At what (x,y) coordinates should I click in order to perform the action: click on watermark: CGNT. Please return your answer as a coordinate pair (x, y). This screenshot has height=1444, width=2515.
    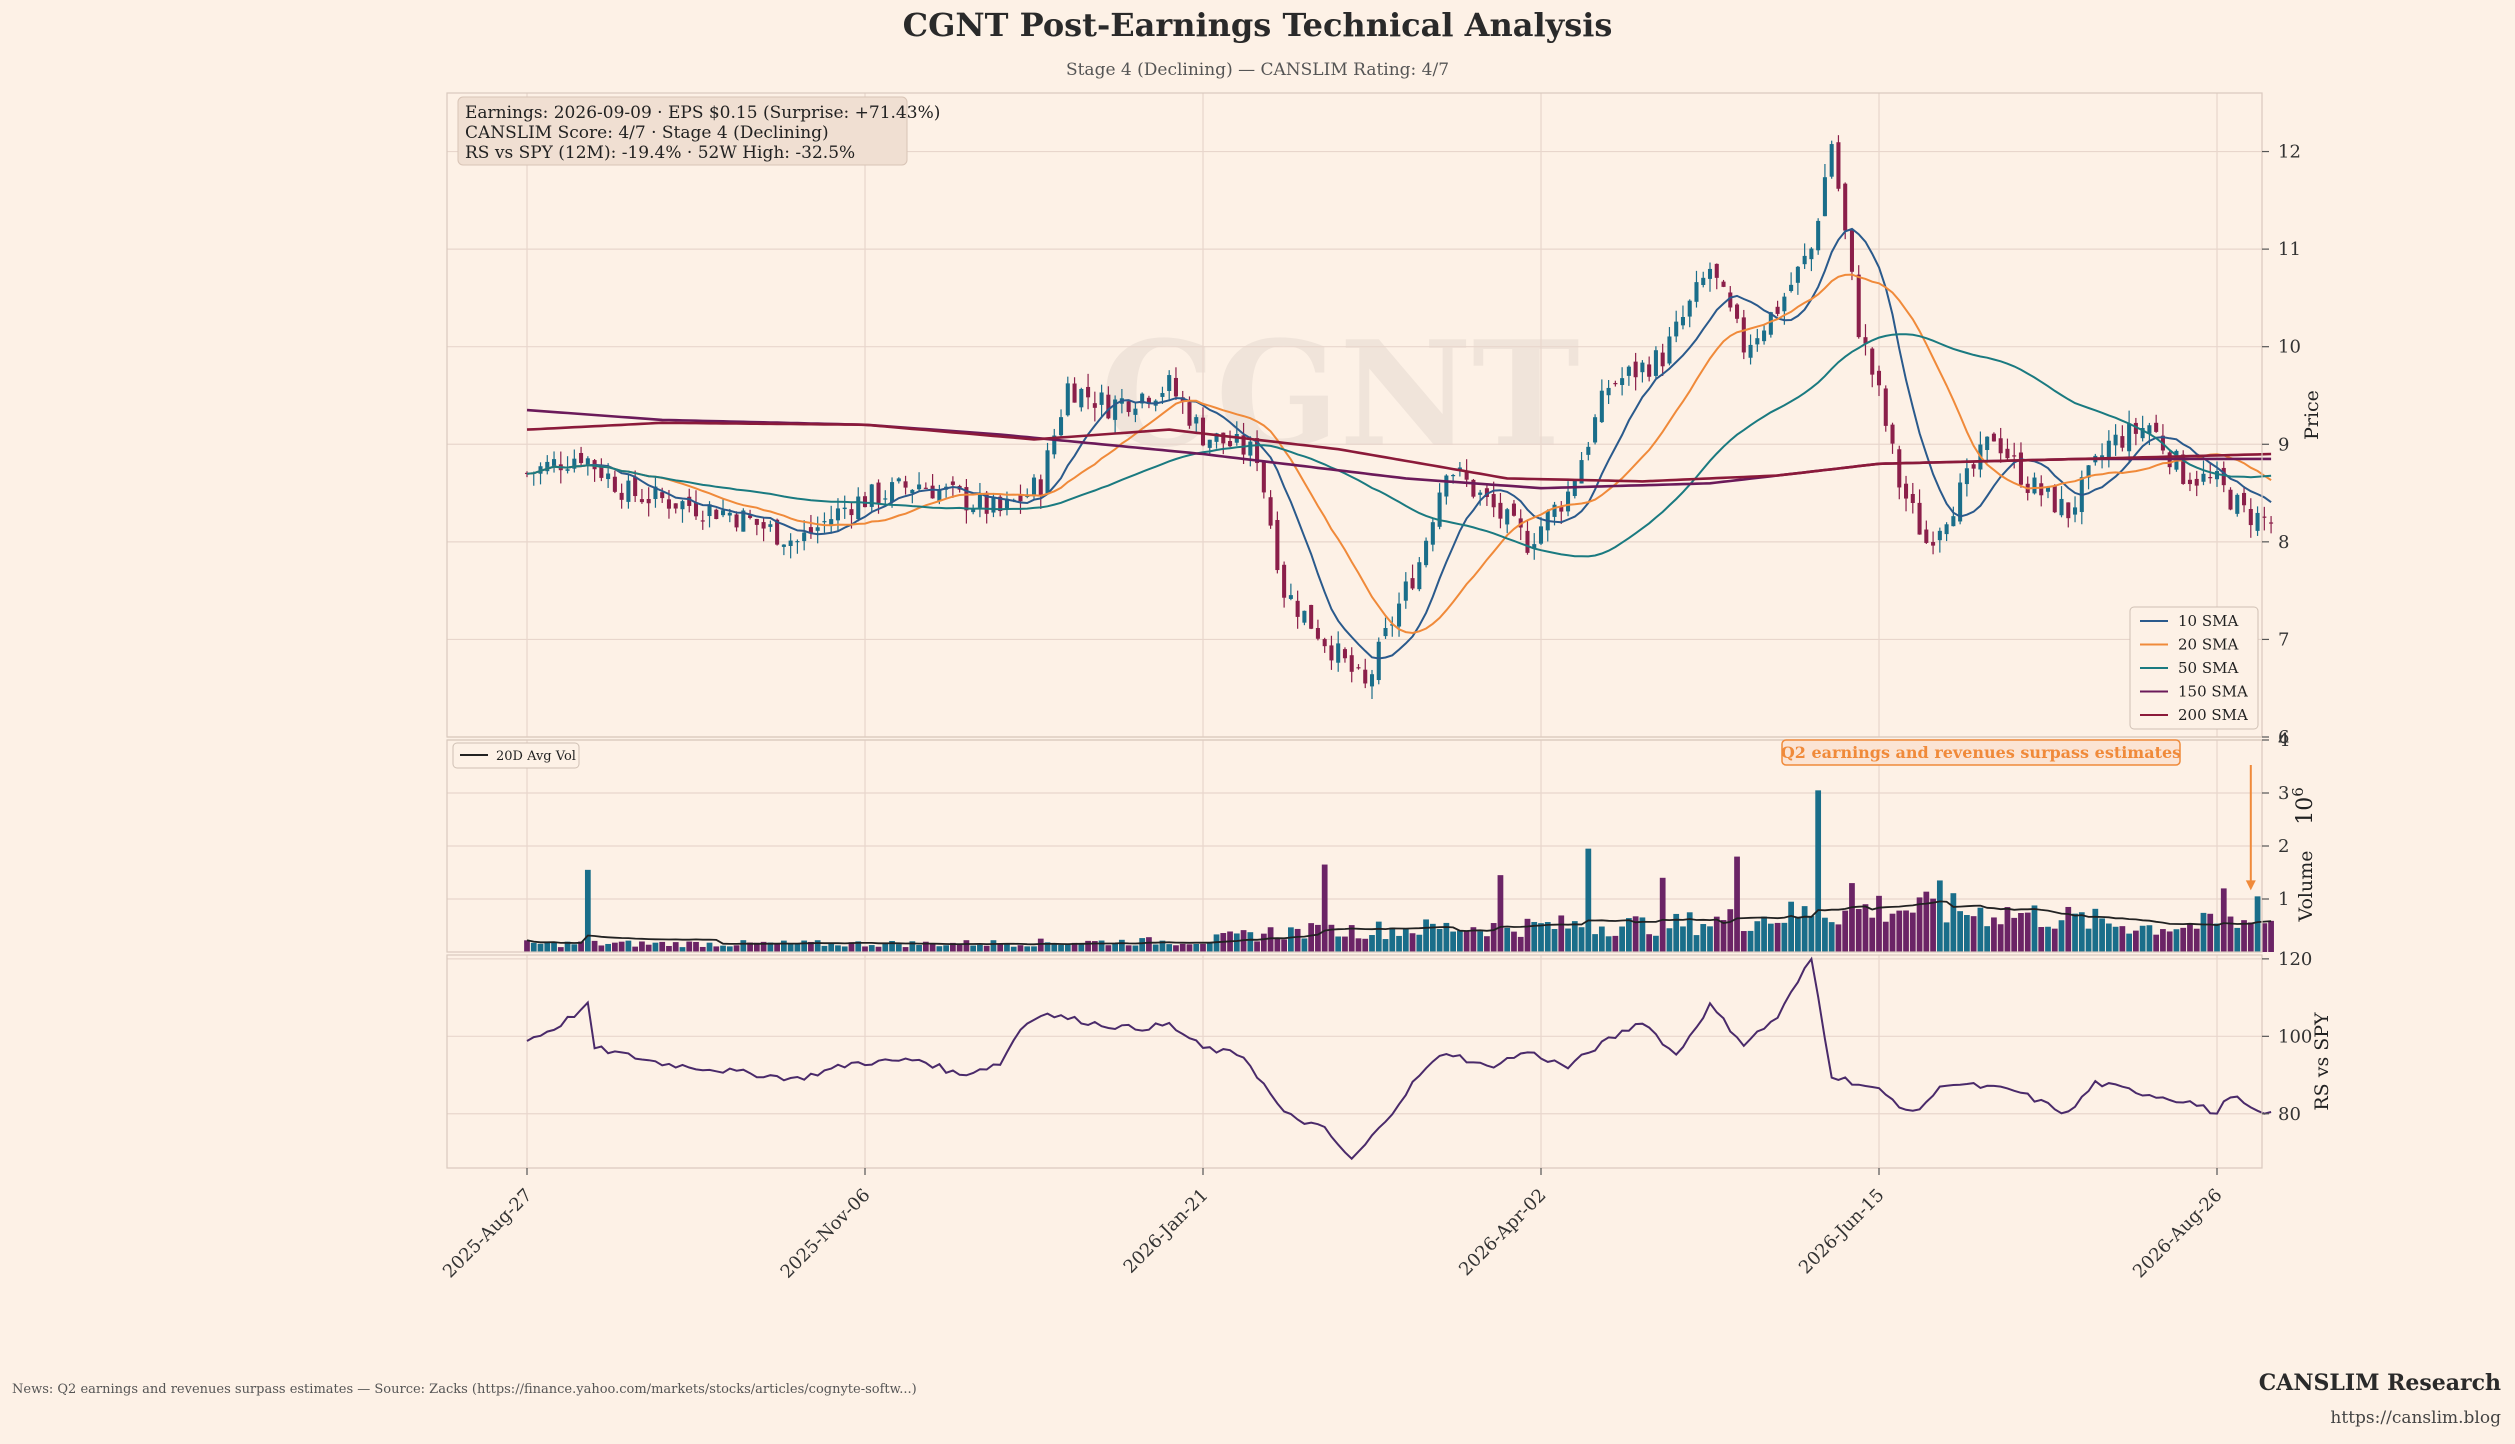
    Looking at the image, I should click on (1340, 395).